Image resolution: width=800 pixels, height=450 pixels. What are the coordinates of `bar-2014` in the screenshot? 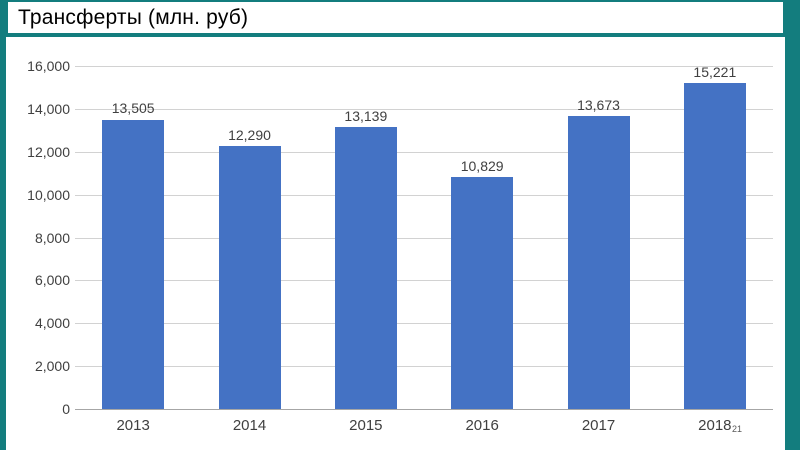 It's located at (249, 277).